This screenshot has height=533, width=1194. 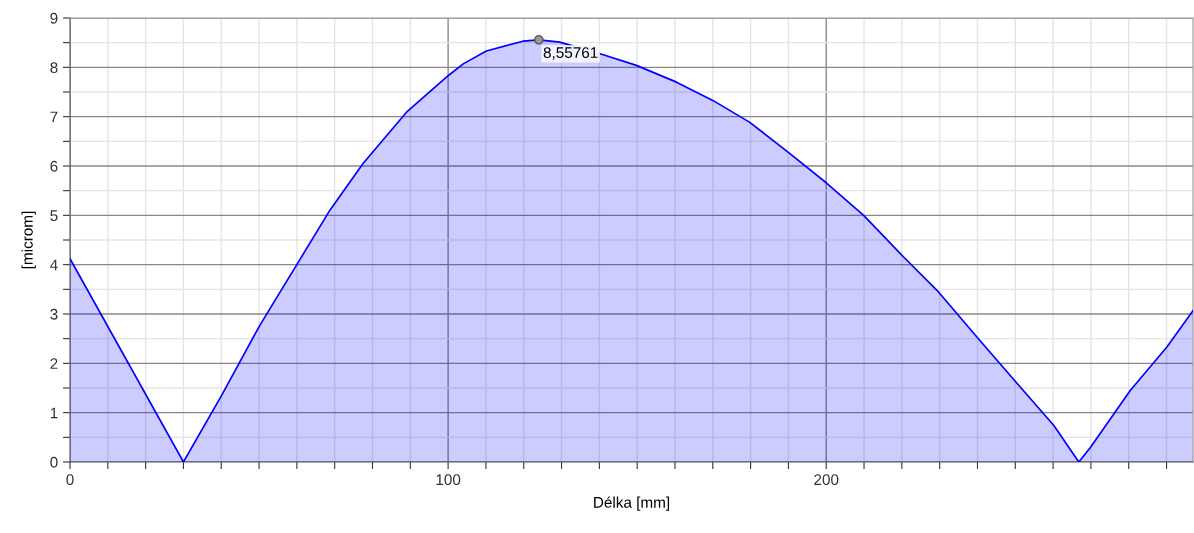 What do you see at coordinates (54, 413) in the screenshot?
I see `y-tick-label: 1` at bounding box center [54, 413].